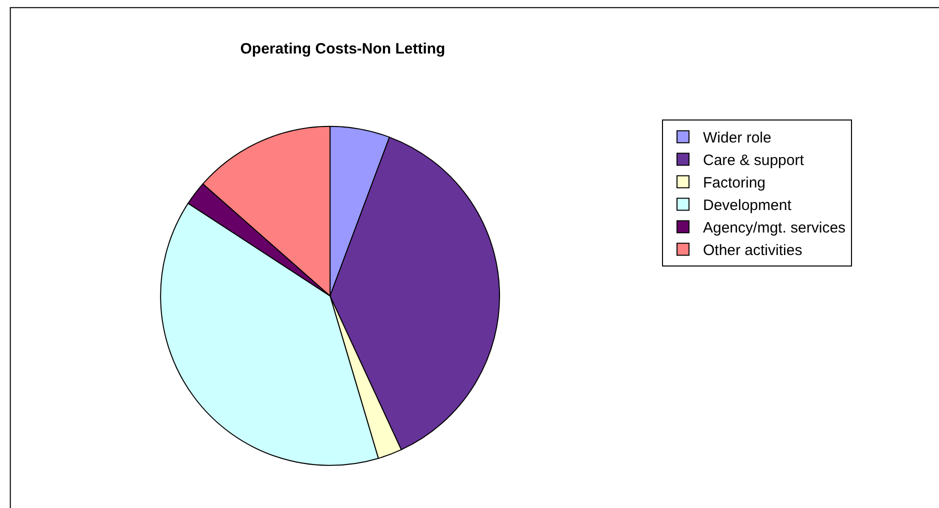 This screenshot has width=939, height=508. I want to click on chart-title: Operating Costs-Non Letting, so click(343, 49).